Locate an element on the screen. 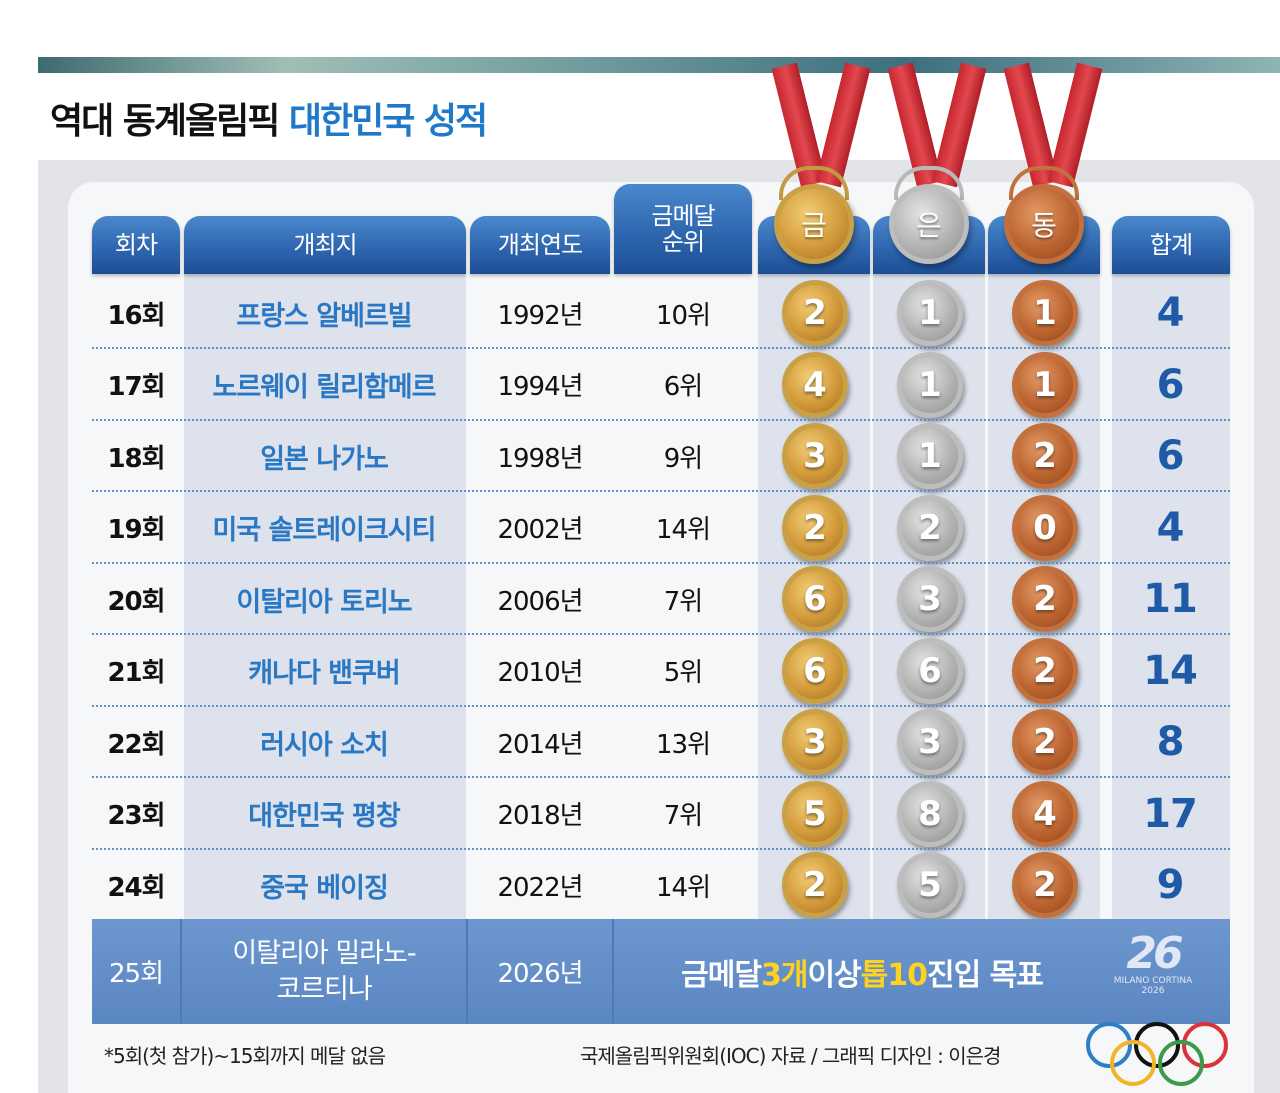  year-cell: 2006년 is located at coordinates (540, 601).